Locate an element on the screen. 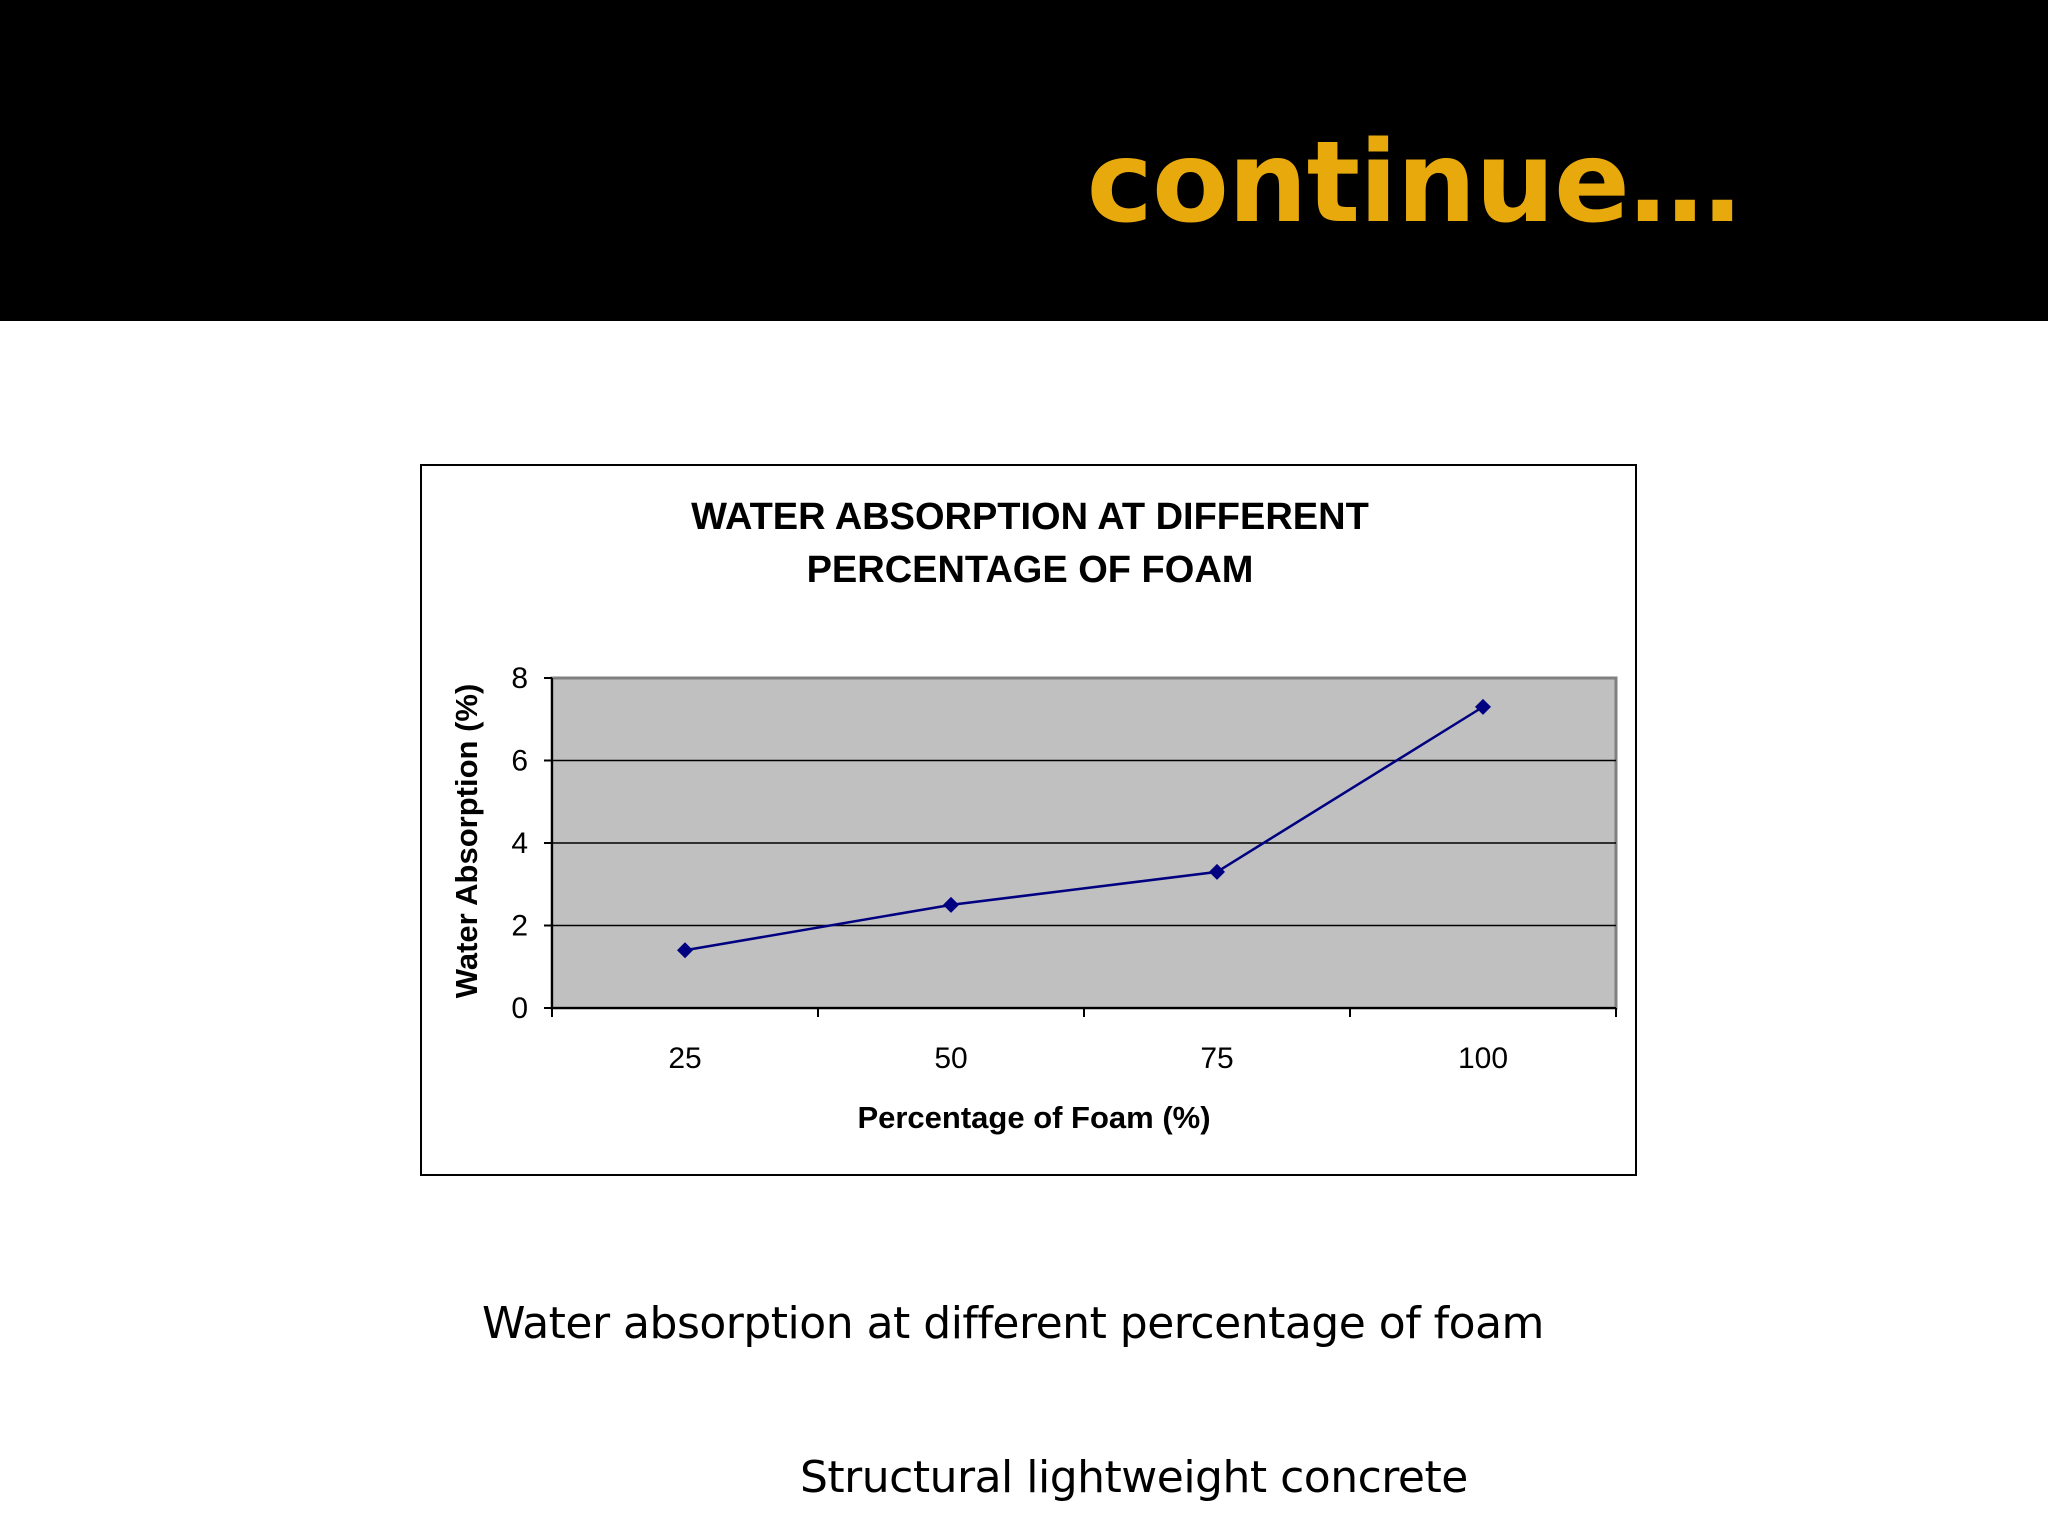 The width and height of the screenshot is (2048, 1536). chart-title-line-2: PERCENTAGE OF FOAM is located at coordinates (1030, 570).